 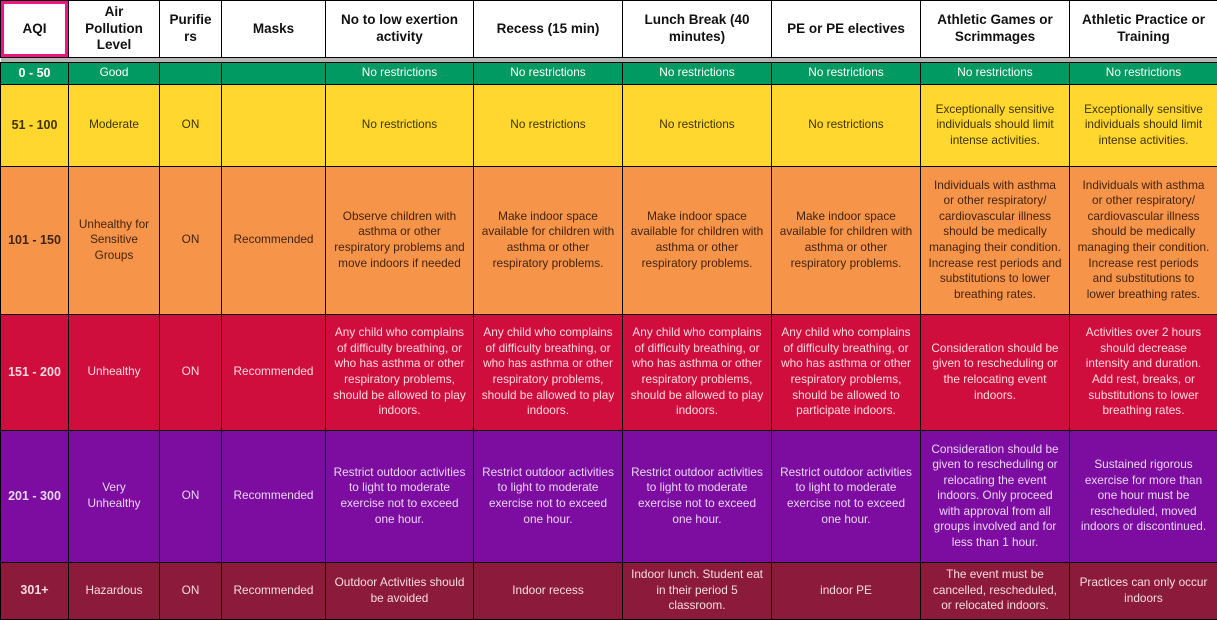 What do you see at coordinates (191, 240) in the screenshot?
I see `cell-unhealthy-for-sensitive-groups-purifiers: ON` at bounding box center [191, 240].